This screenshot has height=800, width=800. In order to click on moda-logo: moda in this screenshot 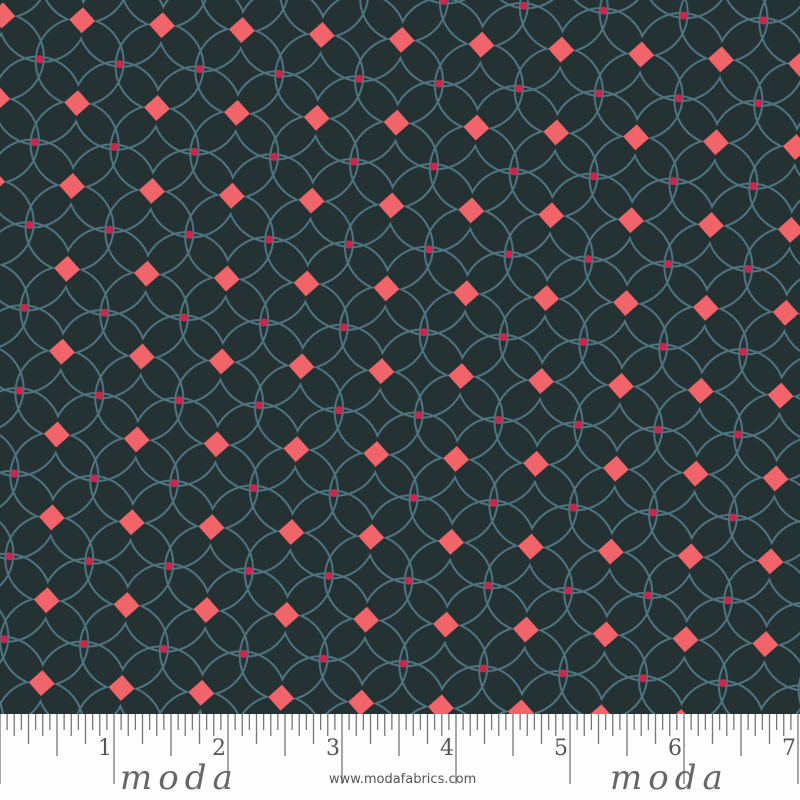, I will do `click(179, 778)`.